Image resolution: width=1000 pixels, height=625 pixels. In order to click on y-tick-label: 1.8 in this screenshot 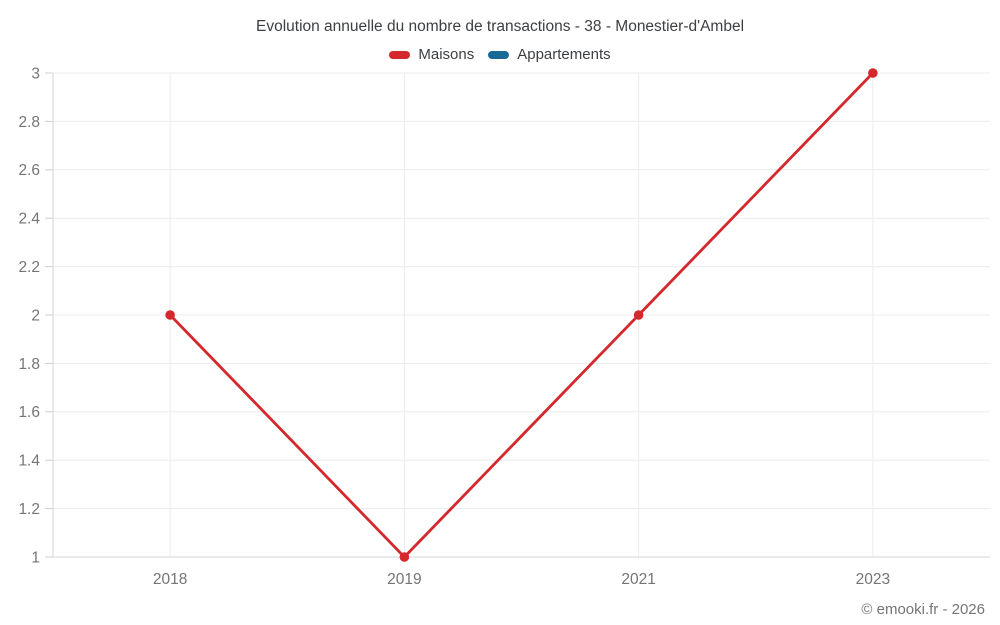, I will do `click(29, 364)`.